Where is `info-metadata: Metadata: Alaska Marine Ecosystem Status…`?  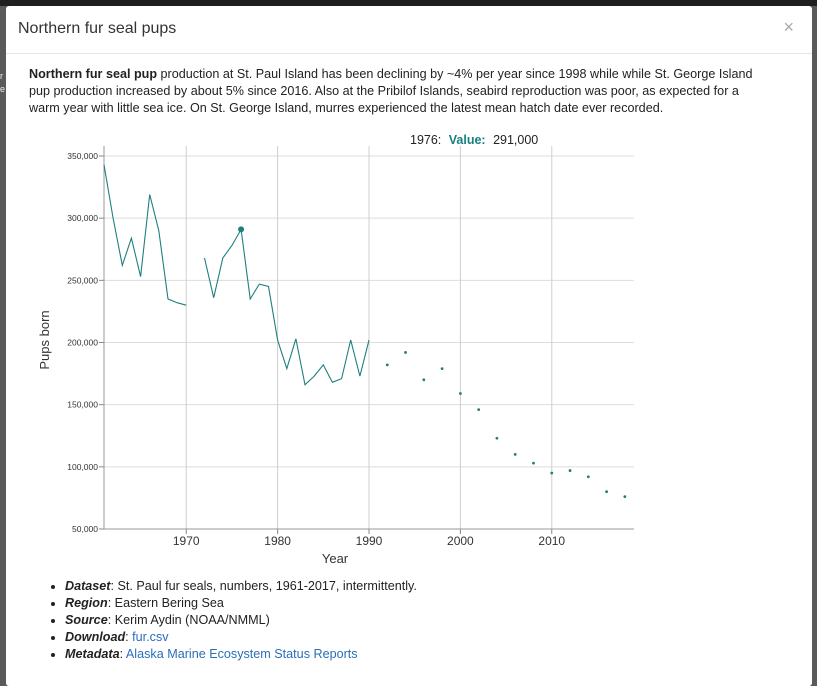
info-metadata: Metadata: Alaska Marine Ecosystem Status… is located at coordinates (241, 654).